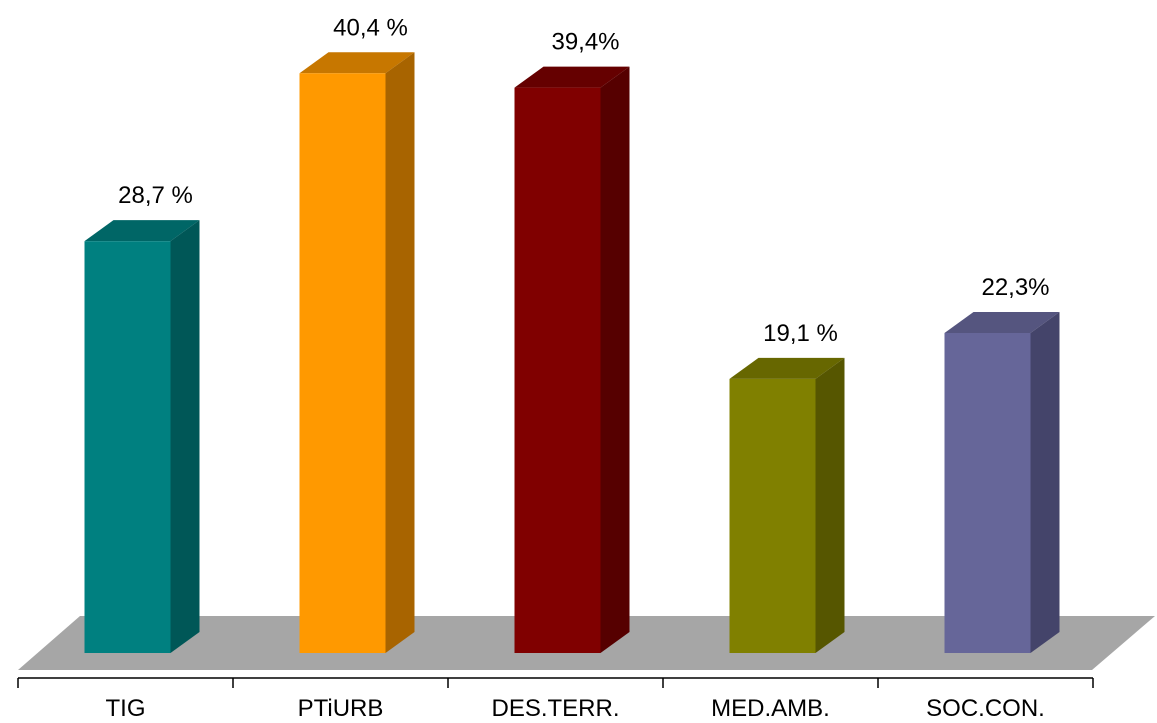 This screenshot has height=723, width=1157. I want to click on bar-side-des-terr, so click(615, 360).